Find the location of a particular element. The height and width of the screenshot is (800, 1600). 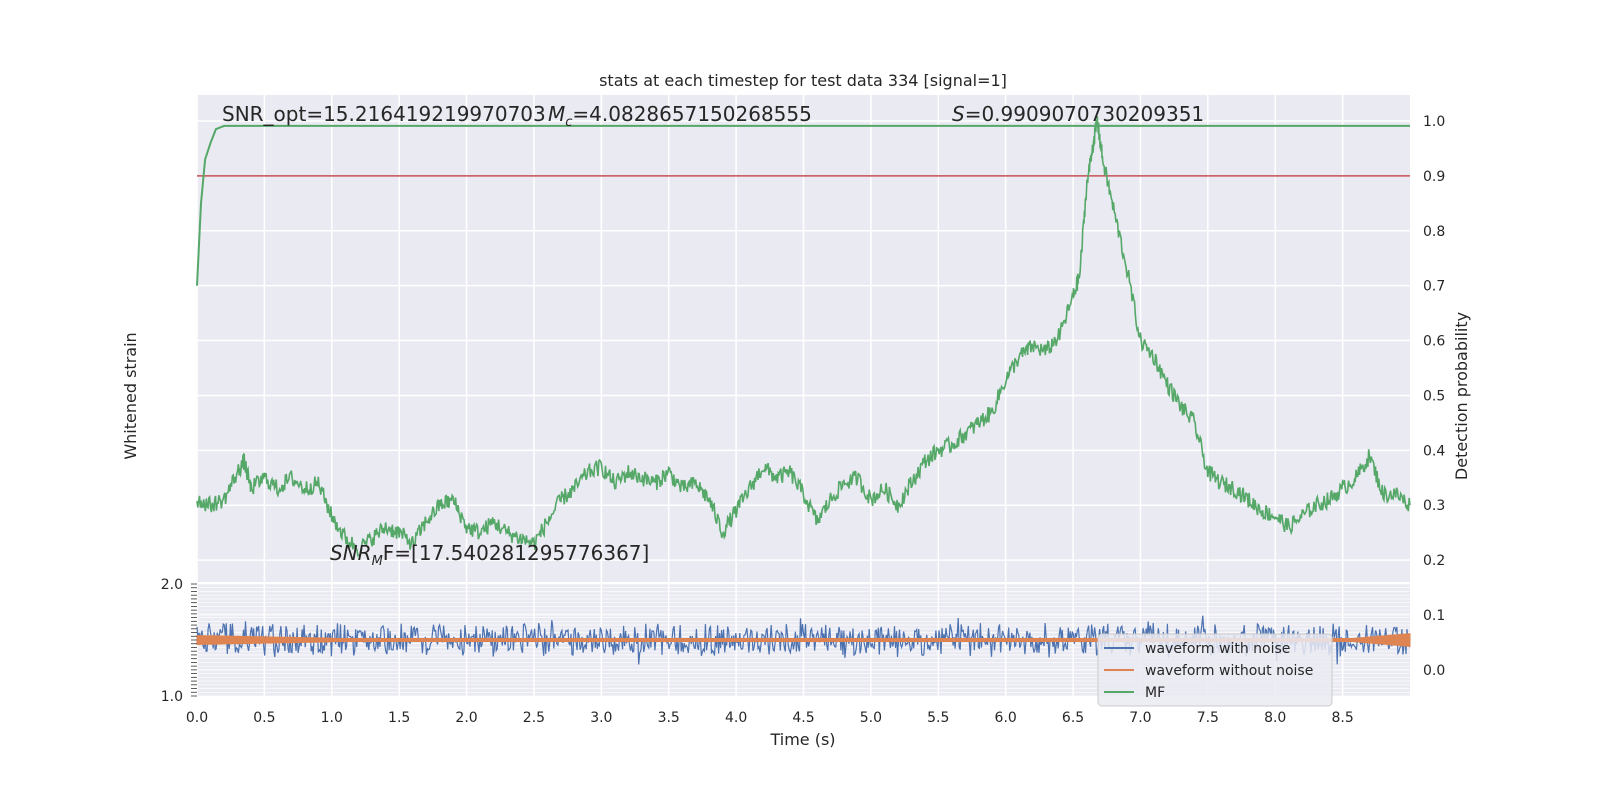

x-tick-label: 1.5 is located at coordinates (399, 718).